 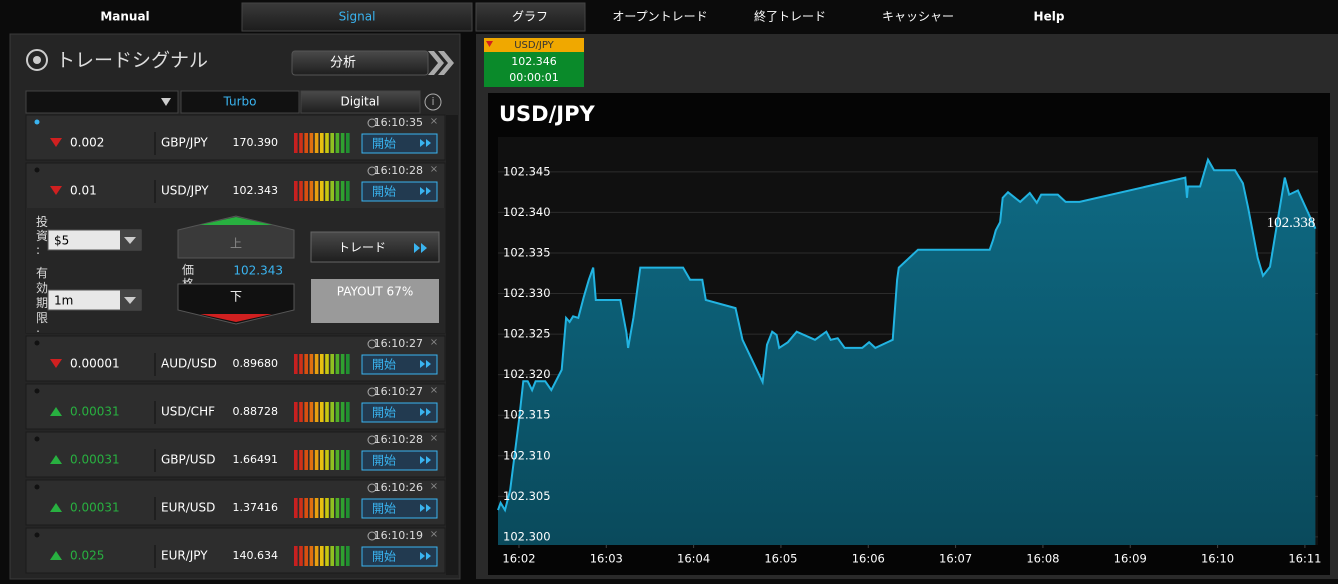 I want to click on tab: Manual, so click(x=124, y=17).